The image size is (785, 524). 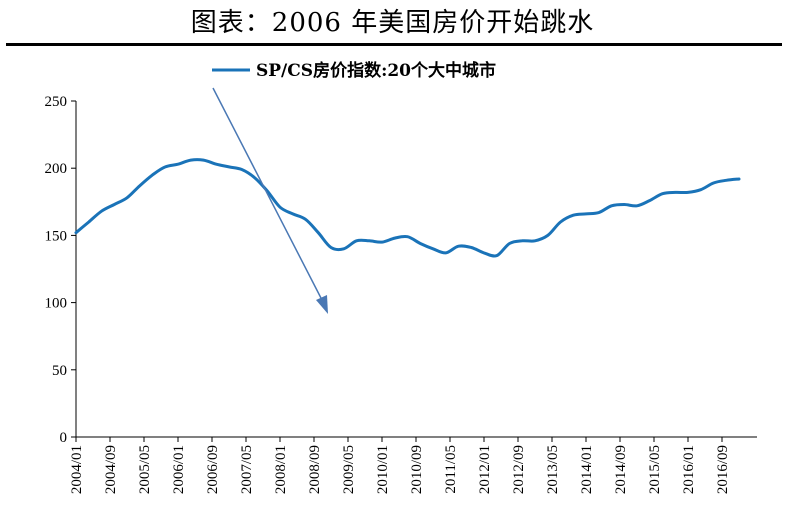 I want to click on x-tick-label: 2010/01, so click(x=383, y=469).